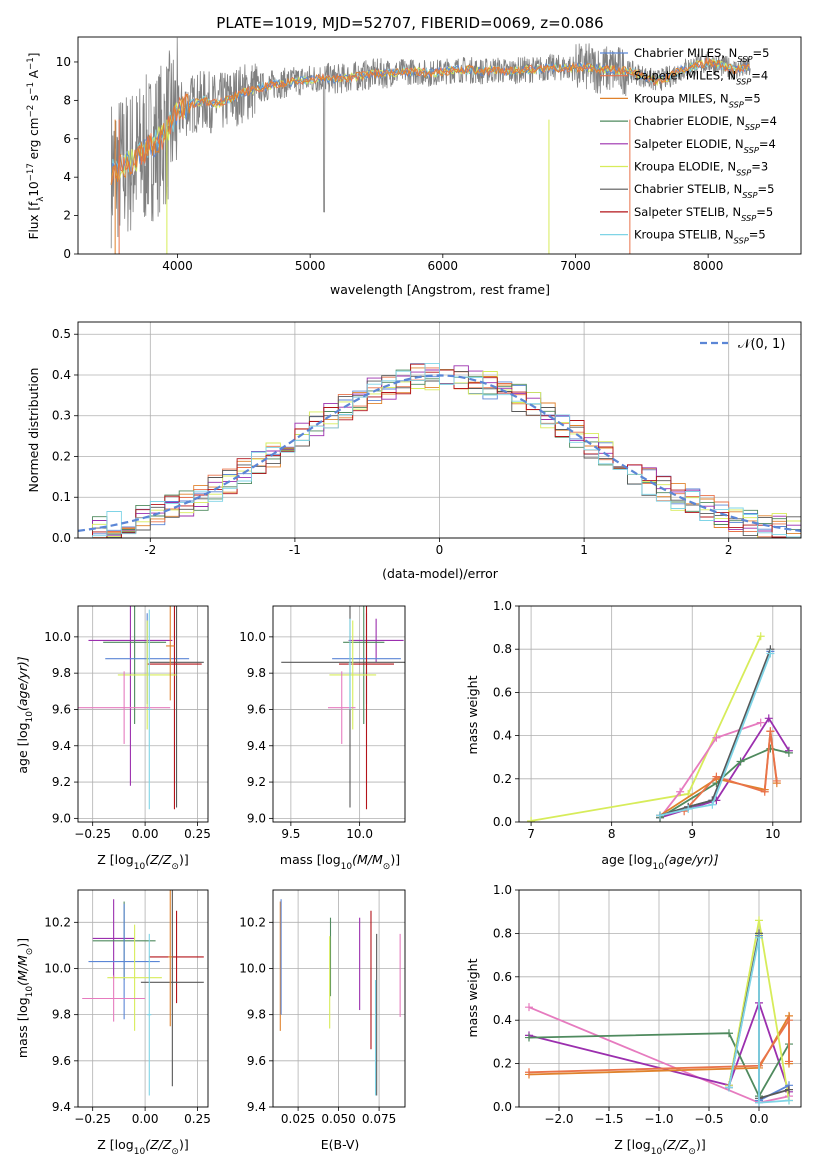 Image resolution: width=819 pixels, height=1170 pixels. I want to click on y-axis-label: age [log10(age/yr)], so click(25, 714).